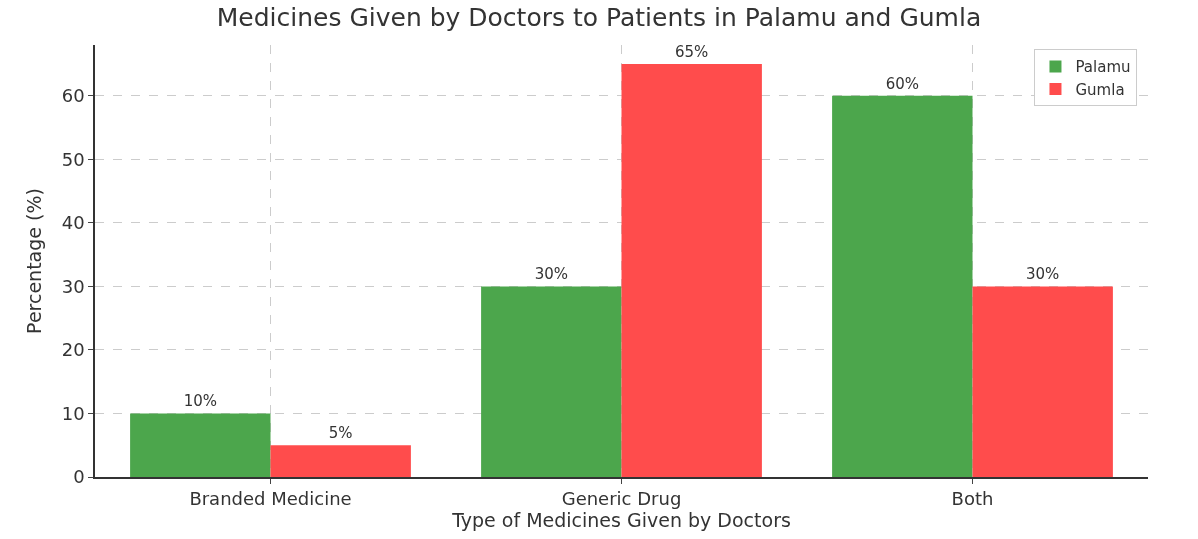 This screenshot has width=1198, height=539. What do you see at coordinates (200, 401) in the screenshot?
I see `data-label: 10%` at bounding box center [200, 401].